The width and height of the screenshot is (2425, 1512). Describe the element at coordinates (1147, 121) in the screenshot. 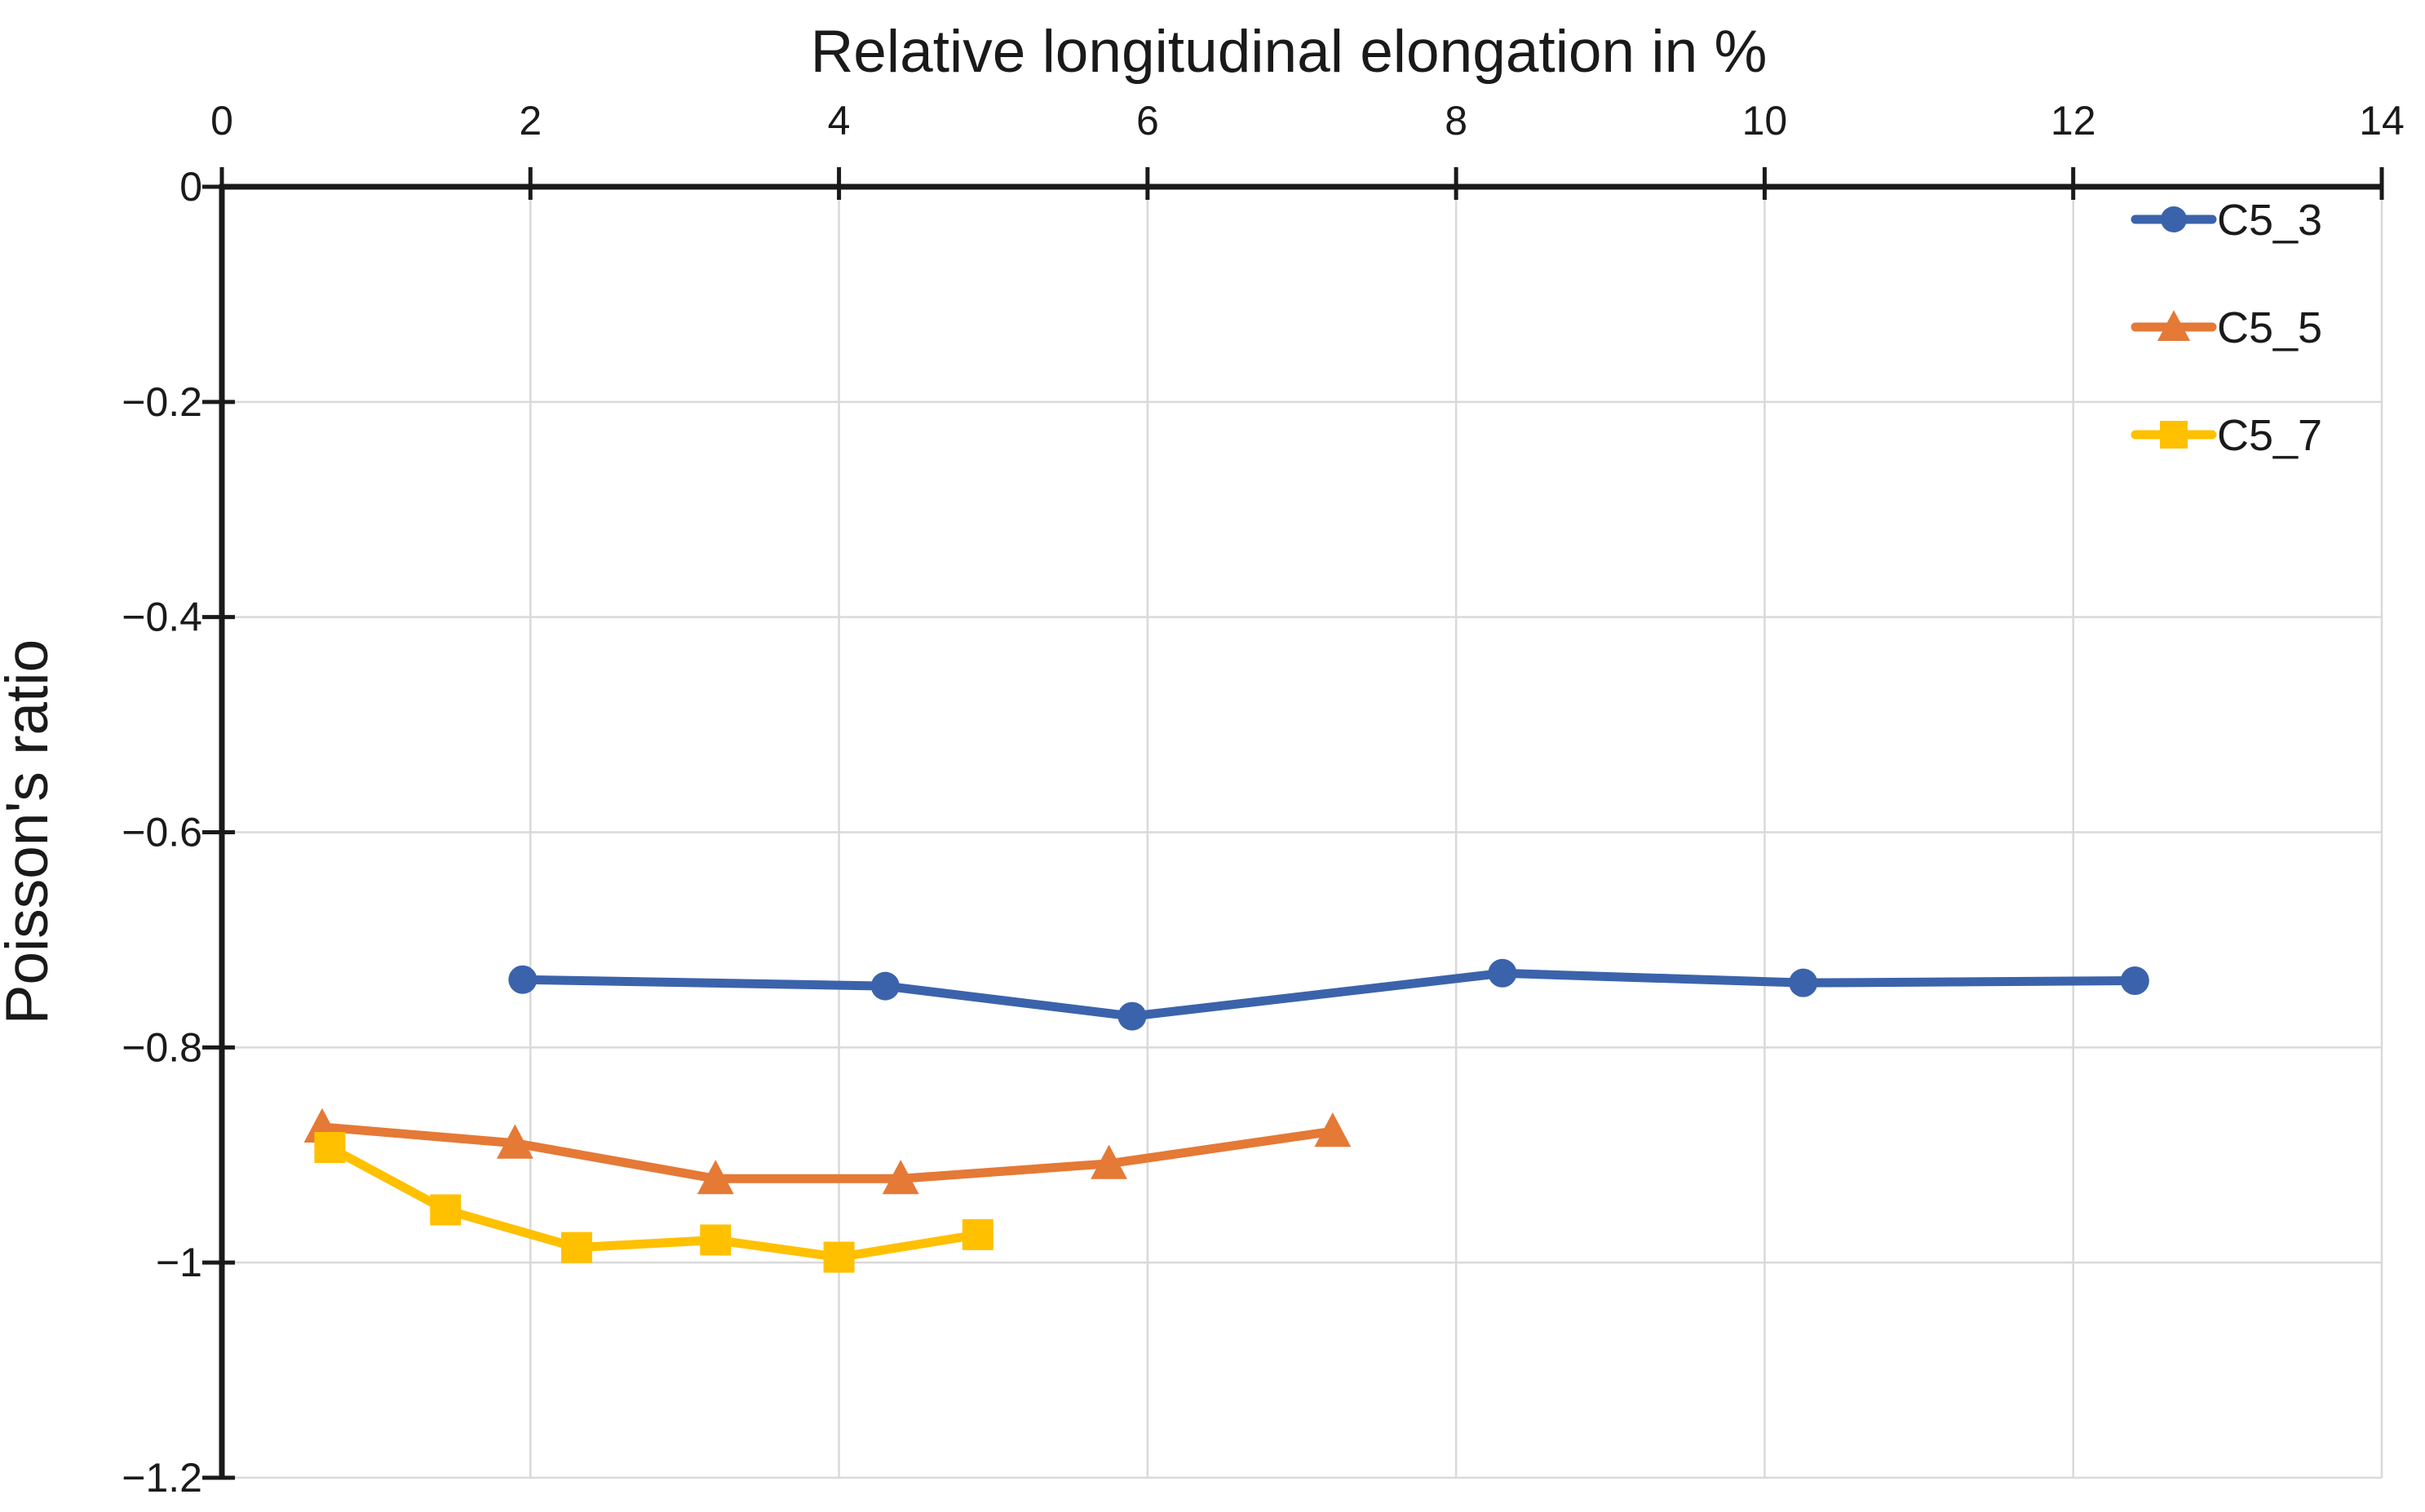

I see `x-tick-label: 6` at that location.